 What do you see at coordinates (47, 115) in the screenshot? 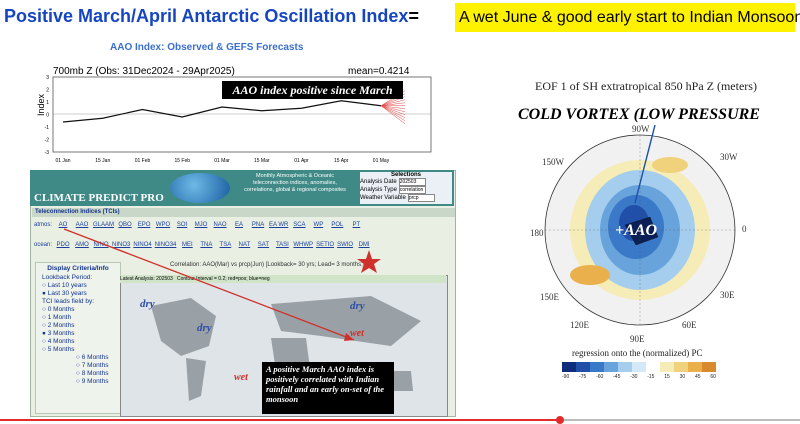
I see `aao-y-ticks: 3 2 1 0 -1 -2 -3` at bounding box center [47, 115].